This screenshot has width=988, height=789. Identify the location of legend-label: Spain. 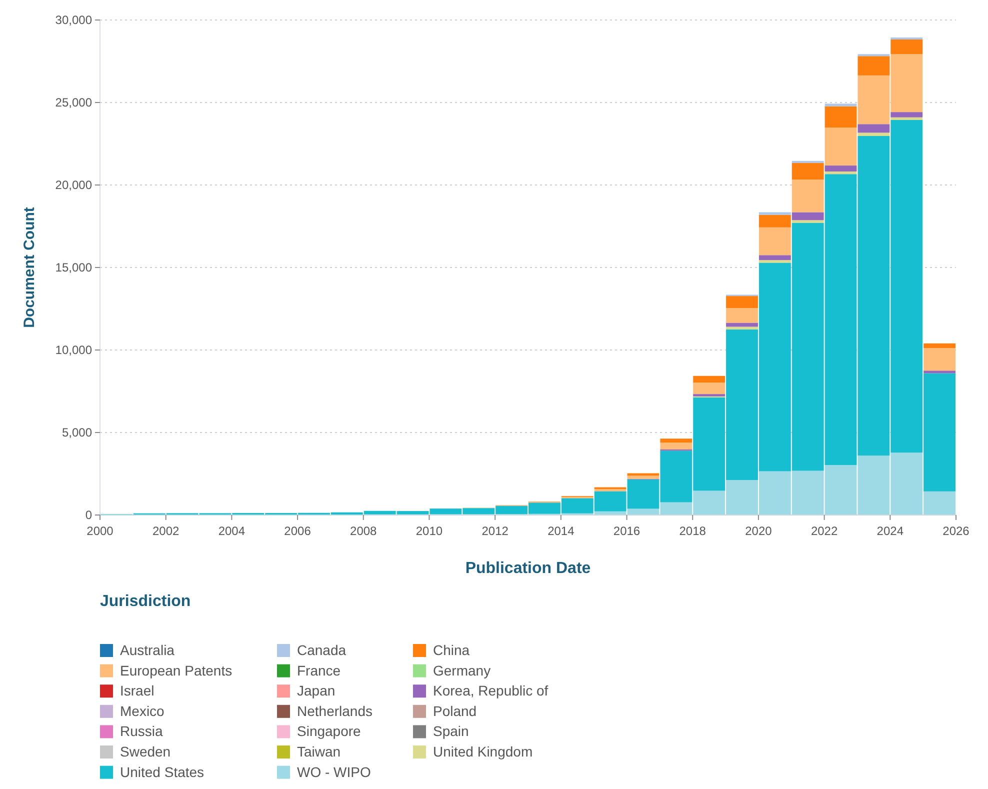
(451, 731).